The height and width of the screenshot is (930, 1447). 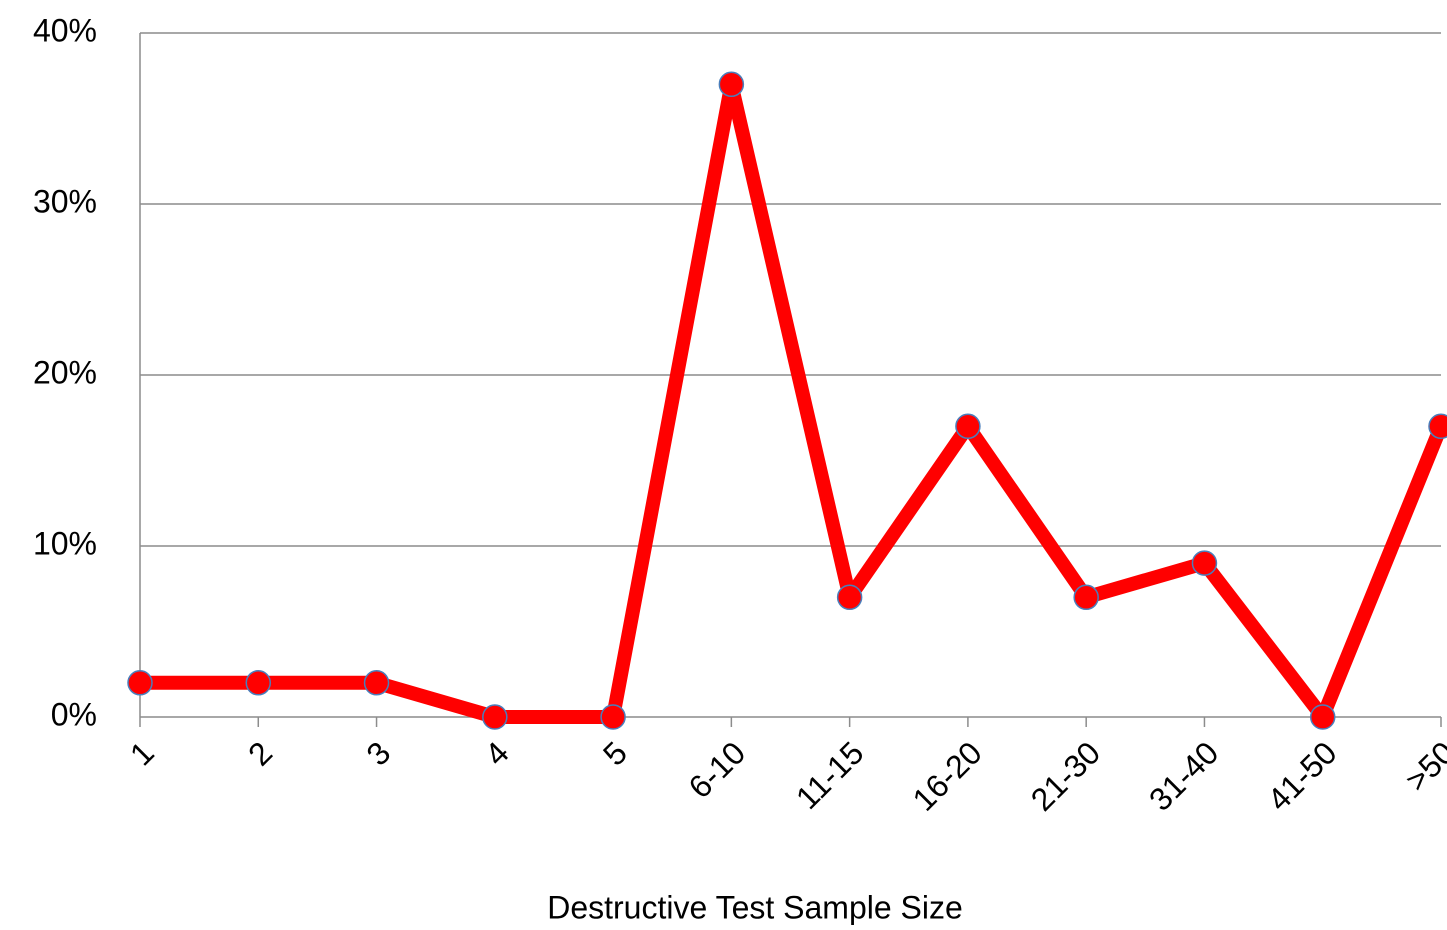 I want to click on x-tick-label: 41-50, so click(x=1301, y=775).